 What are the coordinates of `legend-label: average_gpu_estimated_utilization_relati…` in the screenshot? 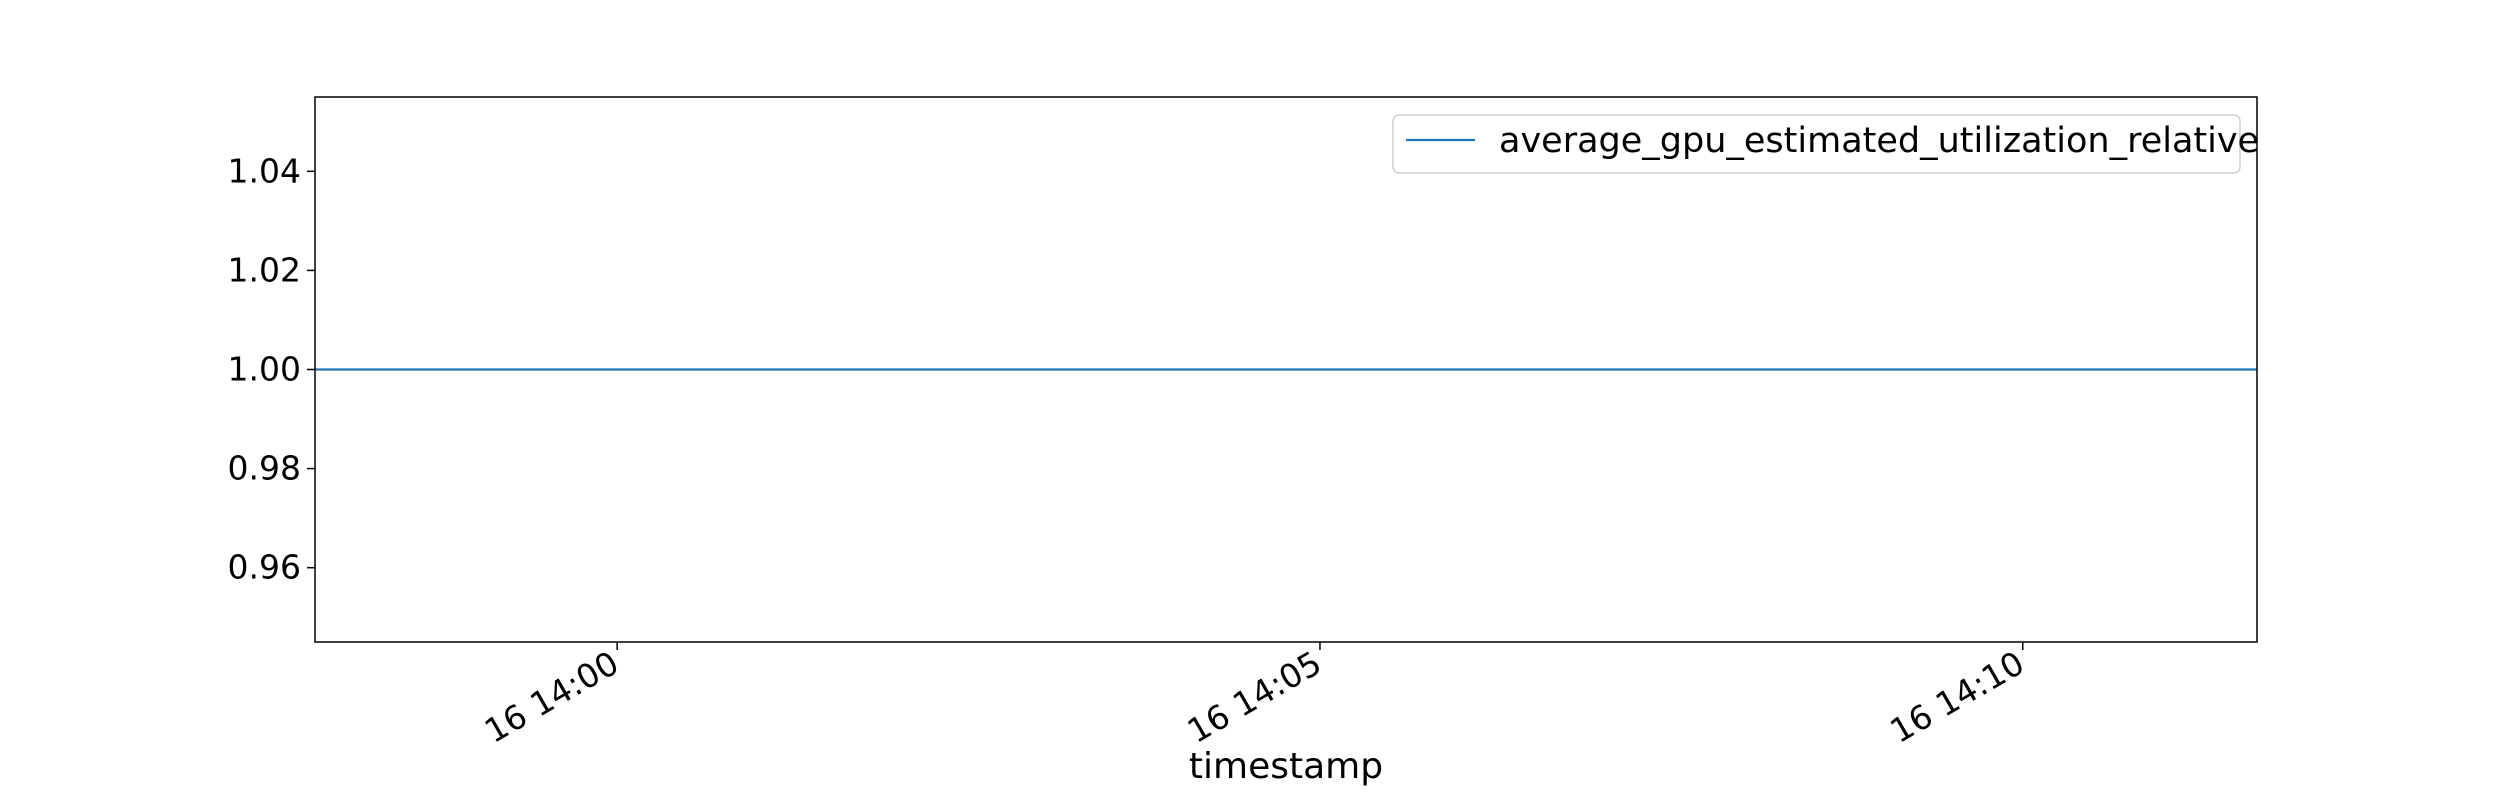 It's located at (1879, 141).